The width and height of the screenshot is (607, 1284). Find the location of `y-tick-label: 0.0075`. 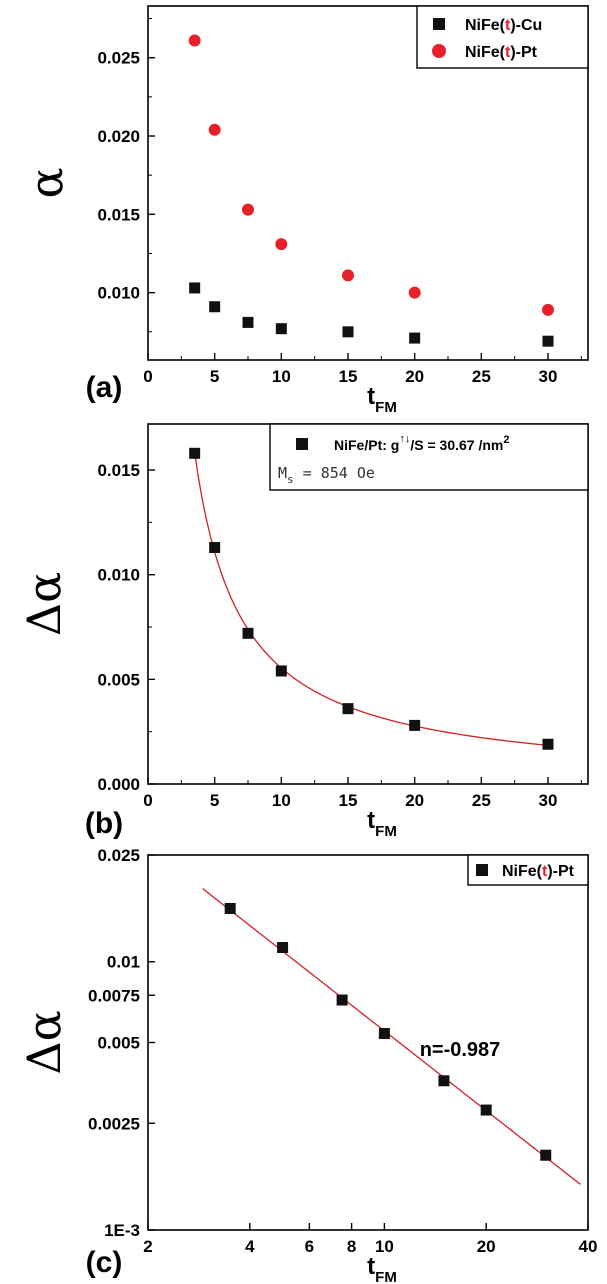

y-tick-label: 0.0075 is located at coordinates (114, 995).